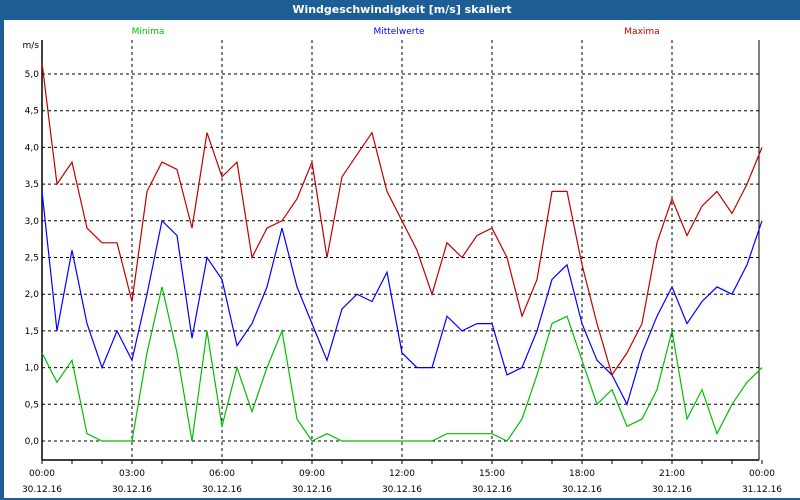 The image size is (800, 500). What do you see at coordinates (222, 474) in the screenshot?
I see `x-tick-time: 06:00` at bounding box center [222, 474].